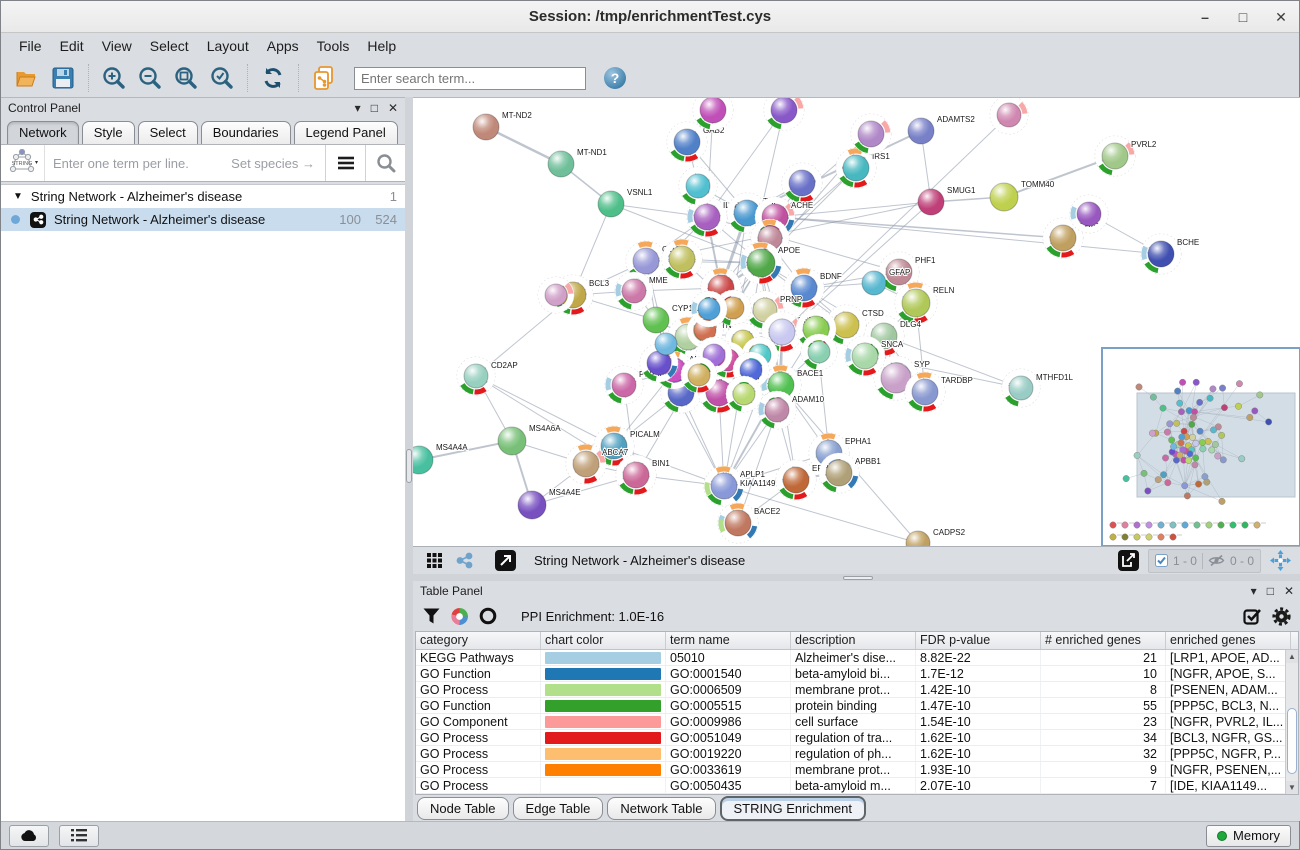 This screenshot has height=850, width=1300. Describe the element at coordinates (1288, 591) in the screenshot. I see `table-panel-close-icon: ✕` at that location.